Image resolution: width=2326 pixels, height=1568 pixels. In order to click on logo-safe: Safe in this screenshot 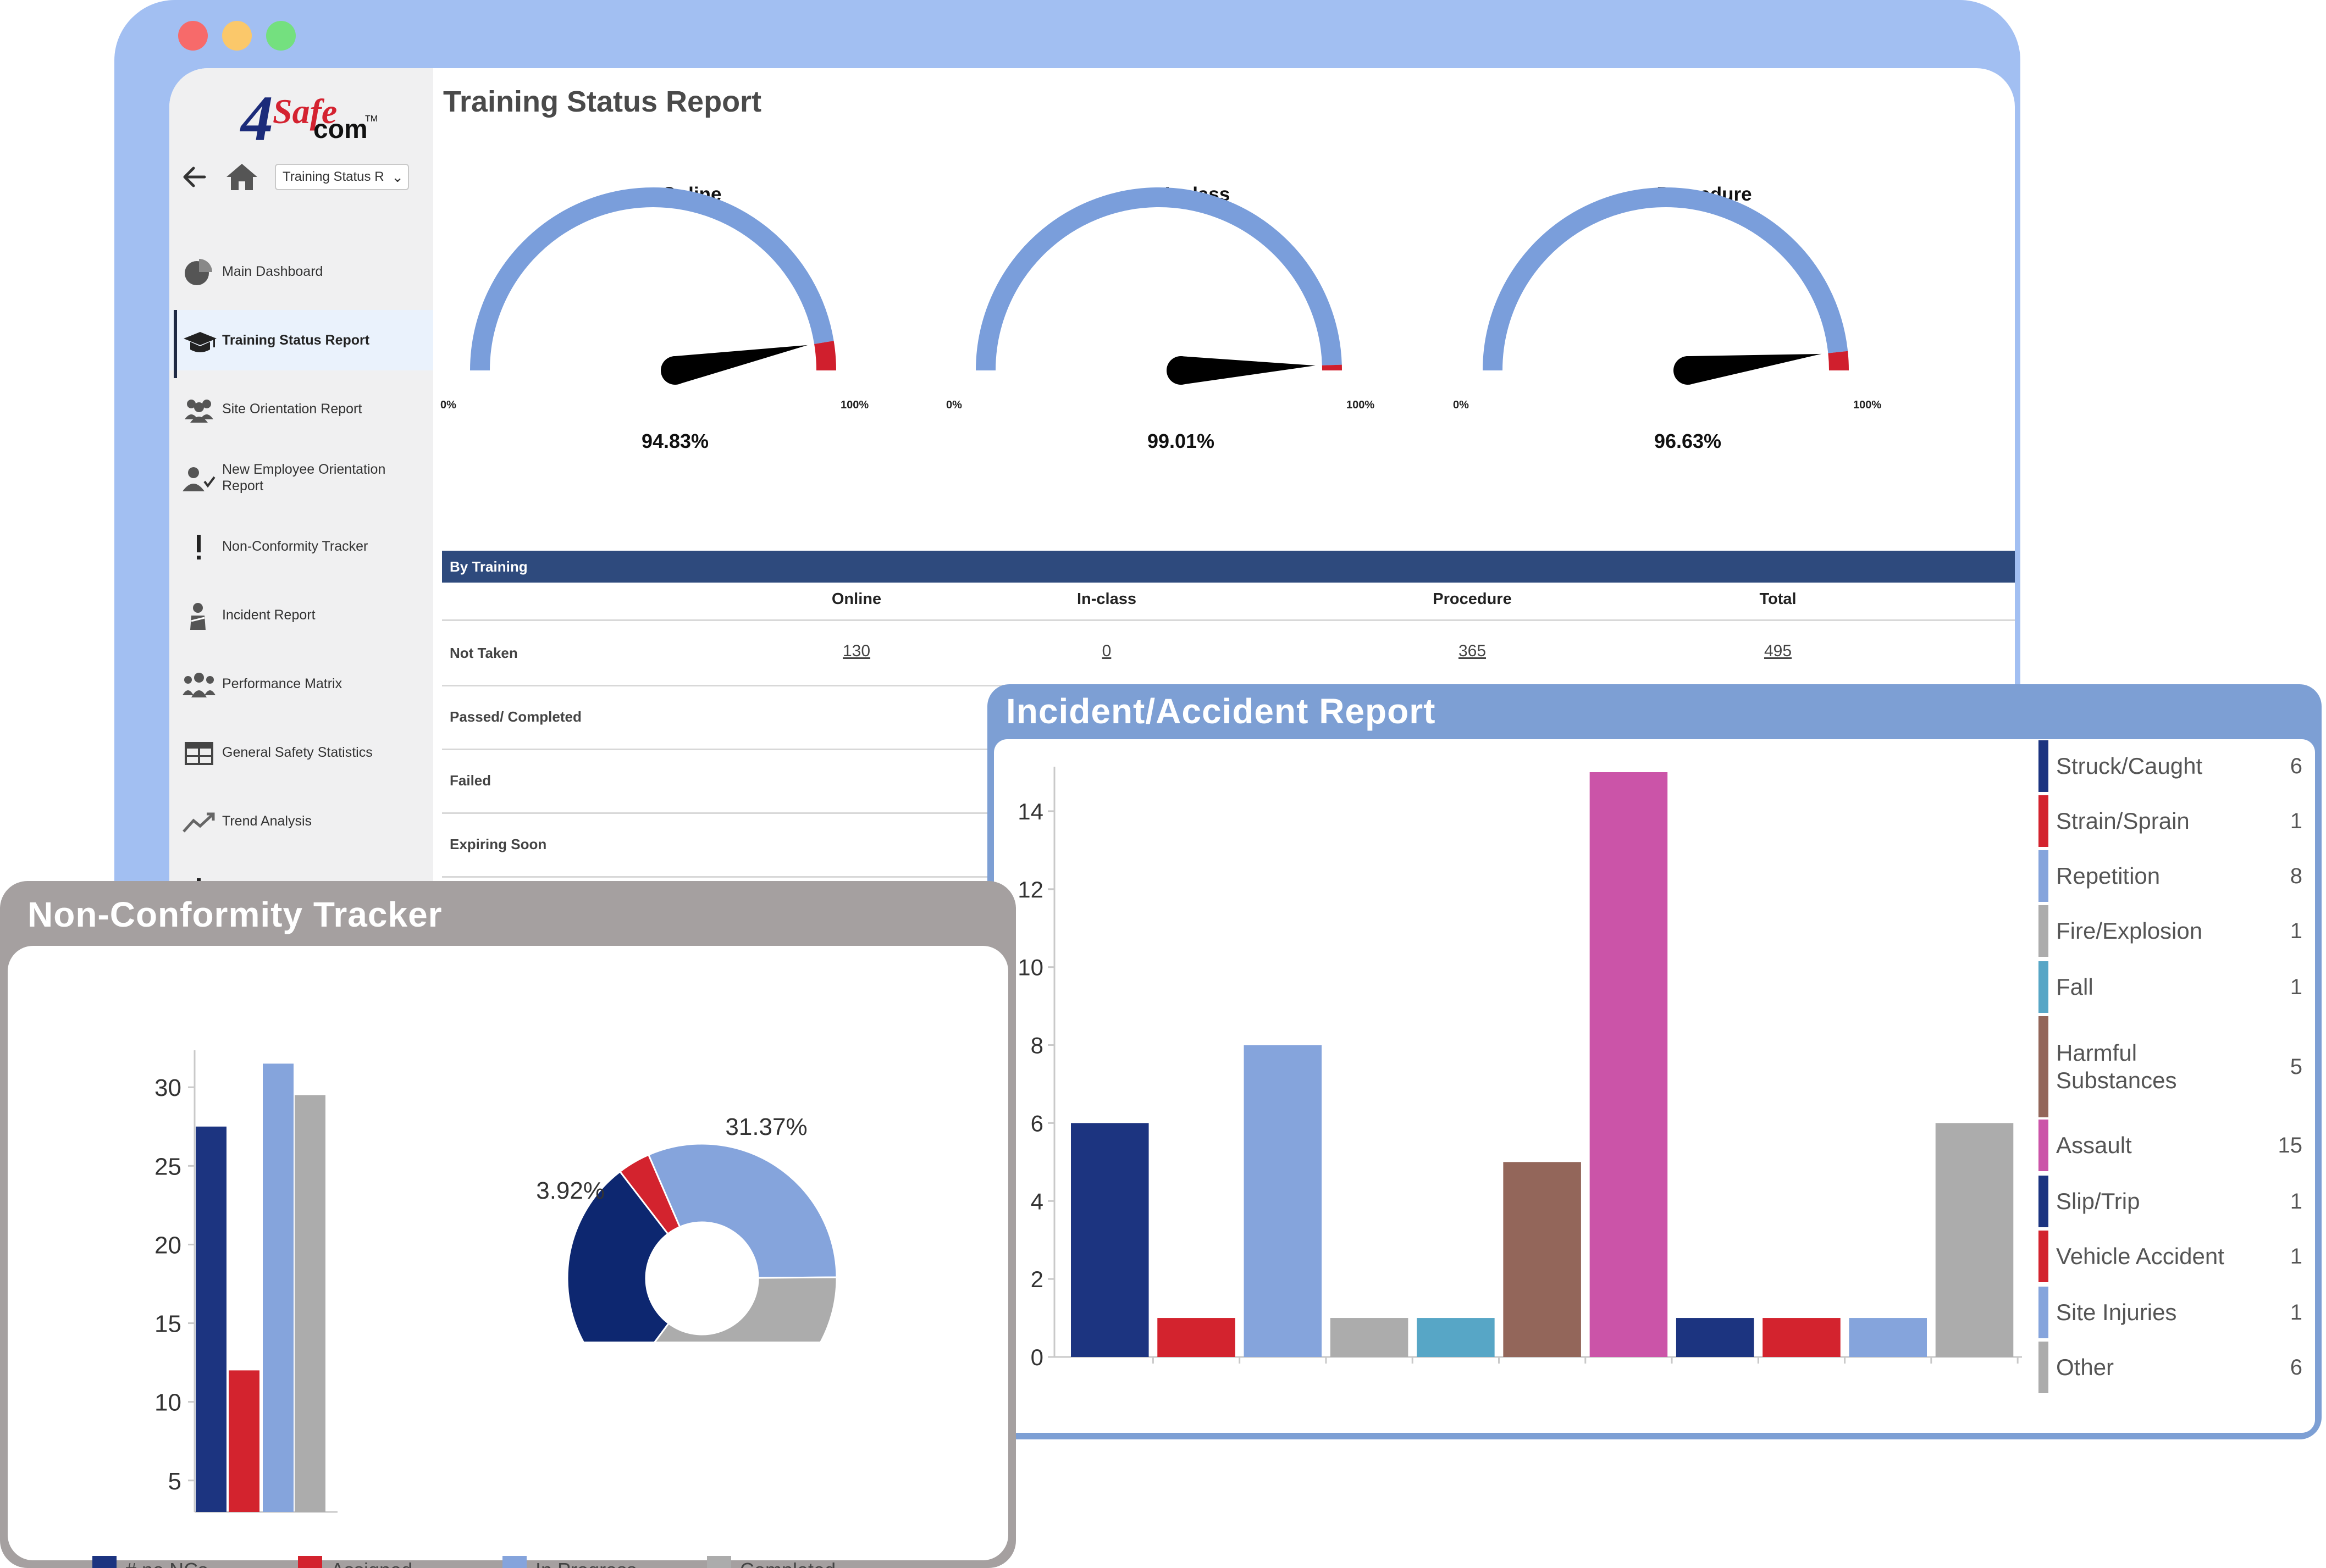, I will do `click(305, 111)`.